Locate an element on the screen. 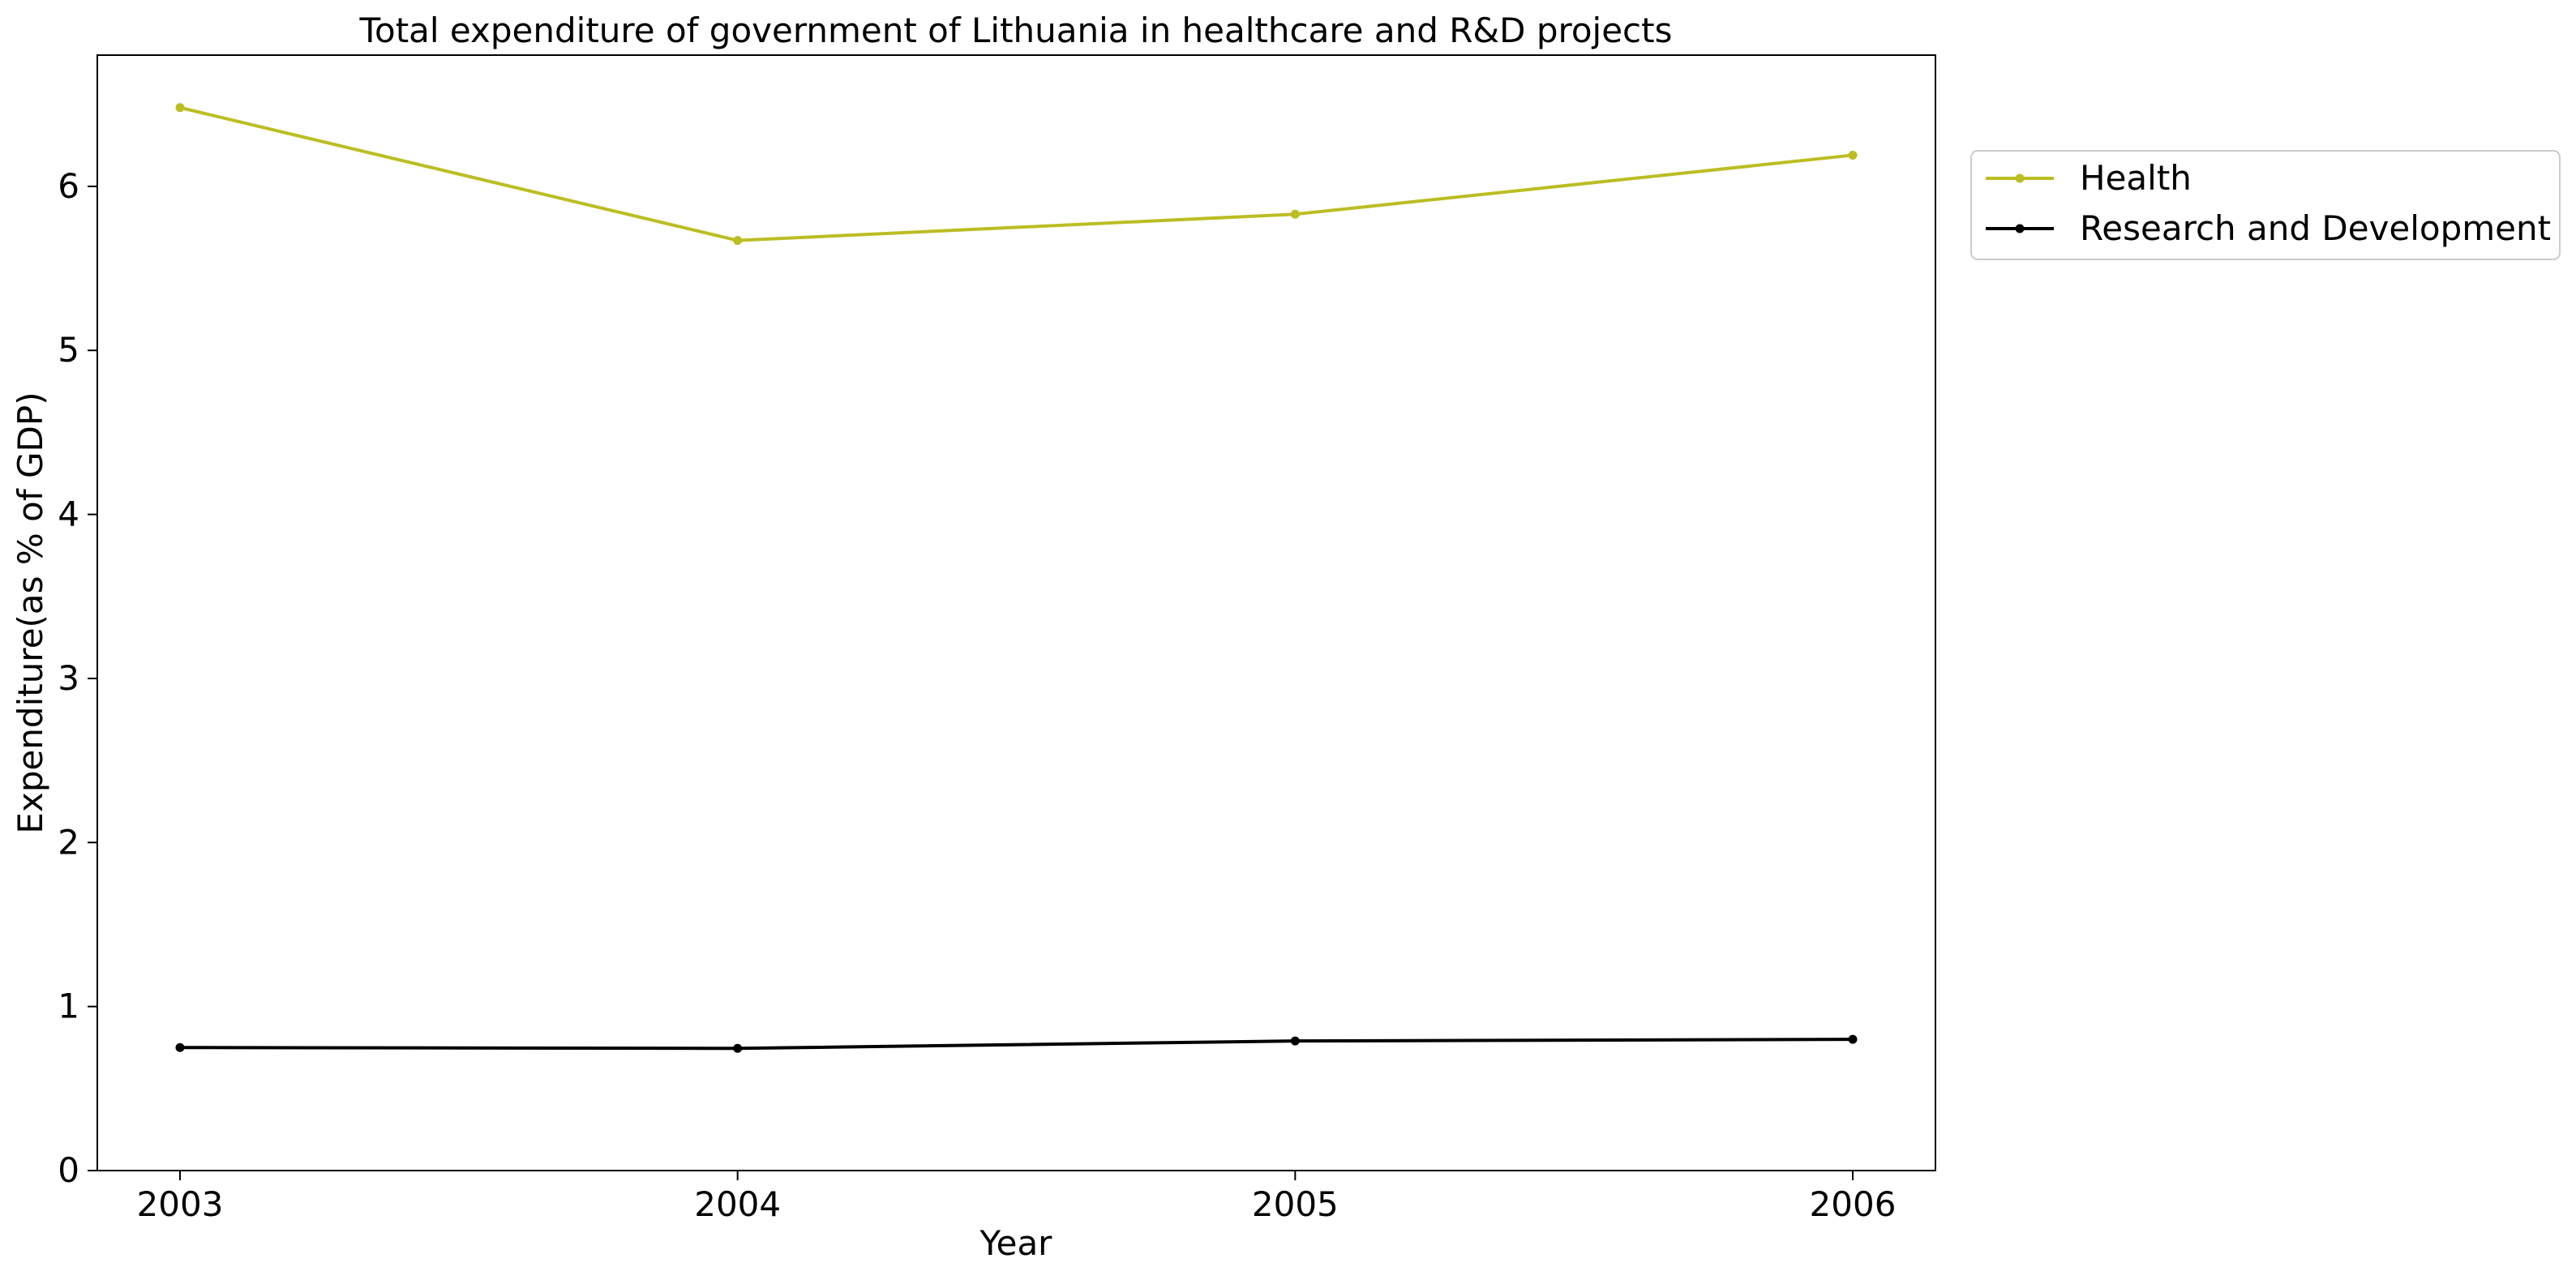 This screenshot has width=2576, height=1280. x-tick-label: 2006 is located at coordinates (1853, 1204).